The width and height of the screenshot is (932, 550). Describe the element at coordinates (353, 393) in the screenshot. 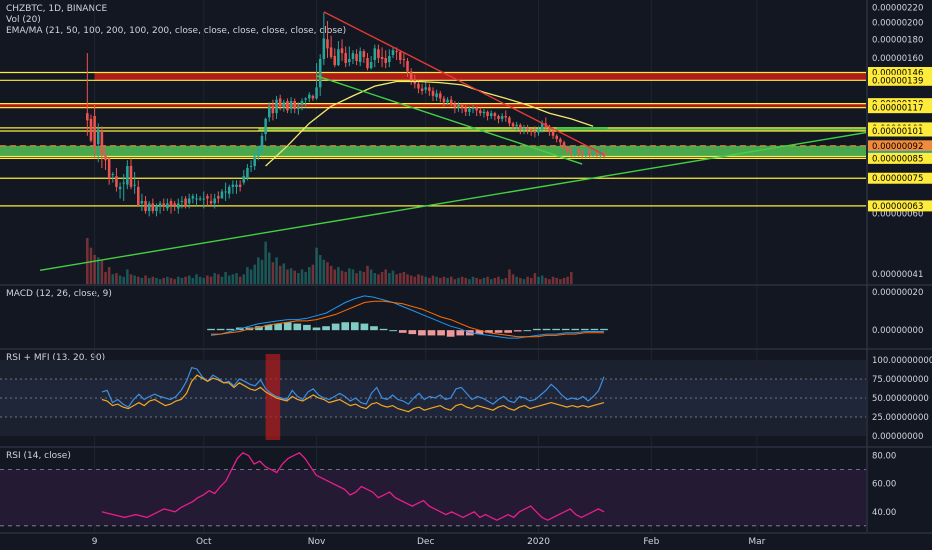

I see `mfi-line` at that location.